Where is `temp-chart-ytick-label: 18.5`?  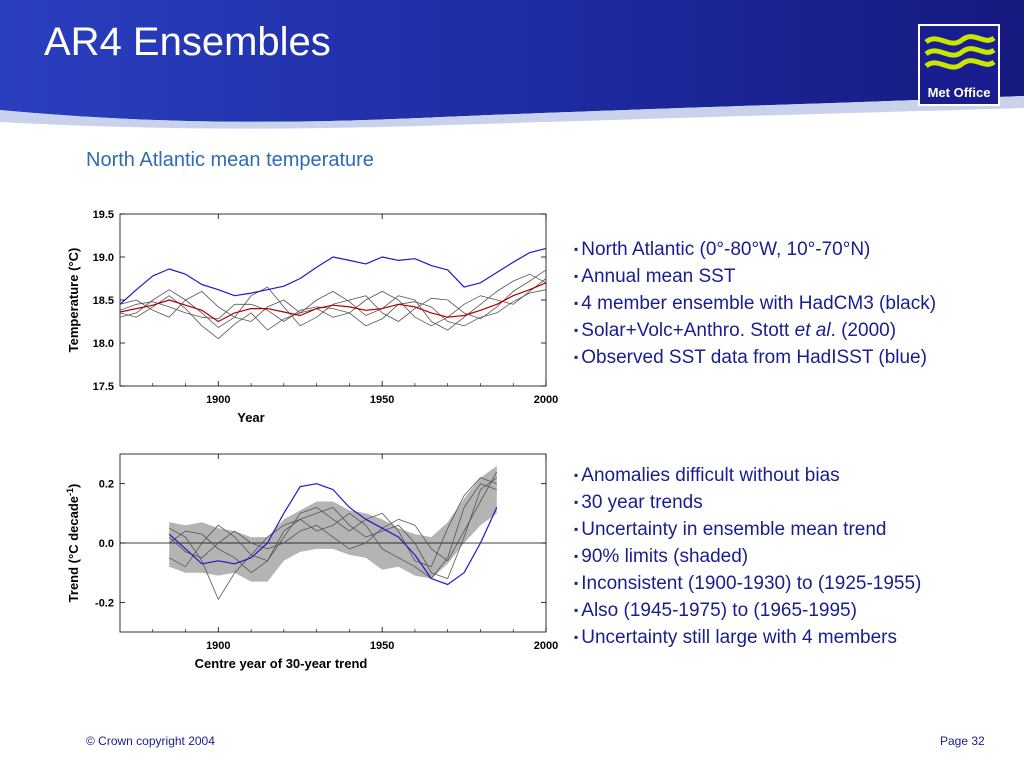 temp-chart-ytick-label: 18.5 is located at coordinates (103, 301).